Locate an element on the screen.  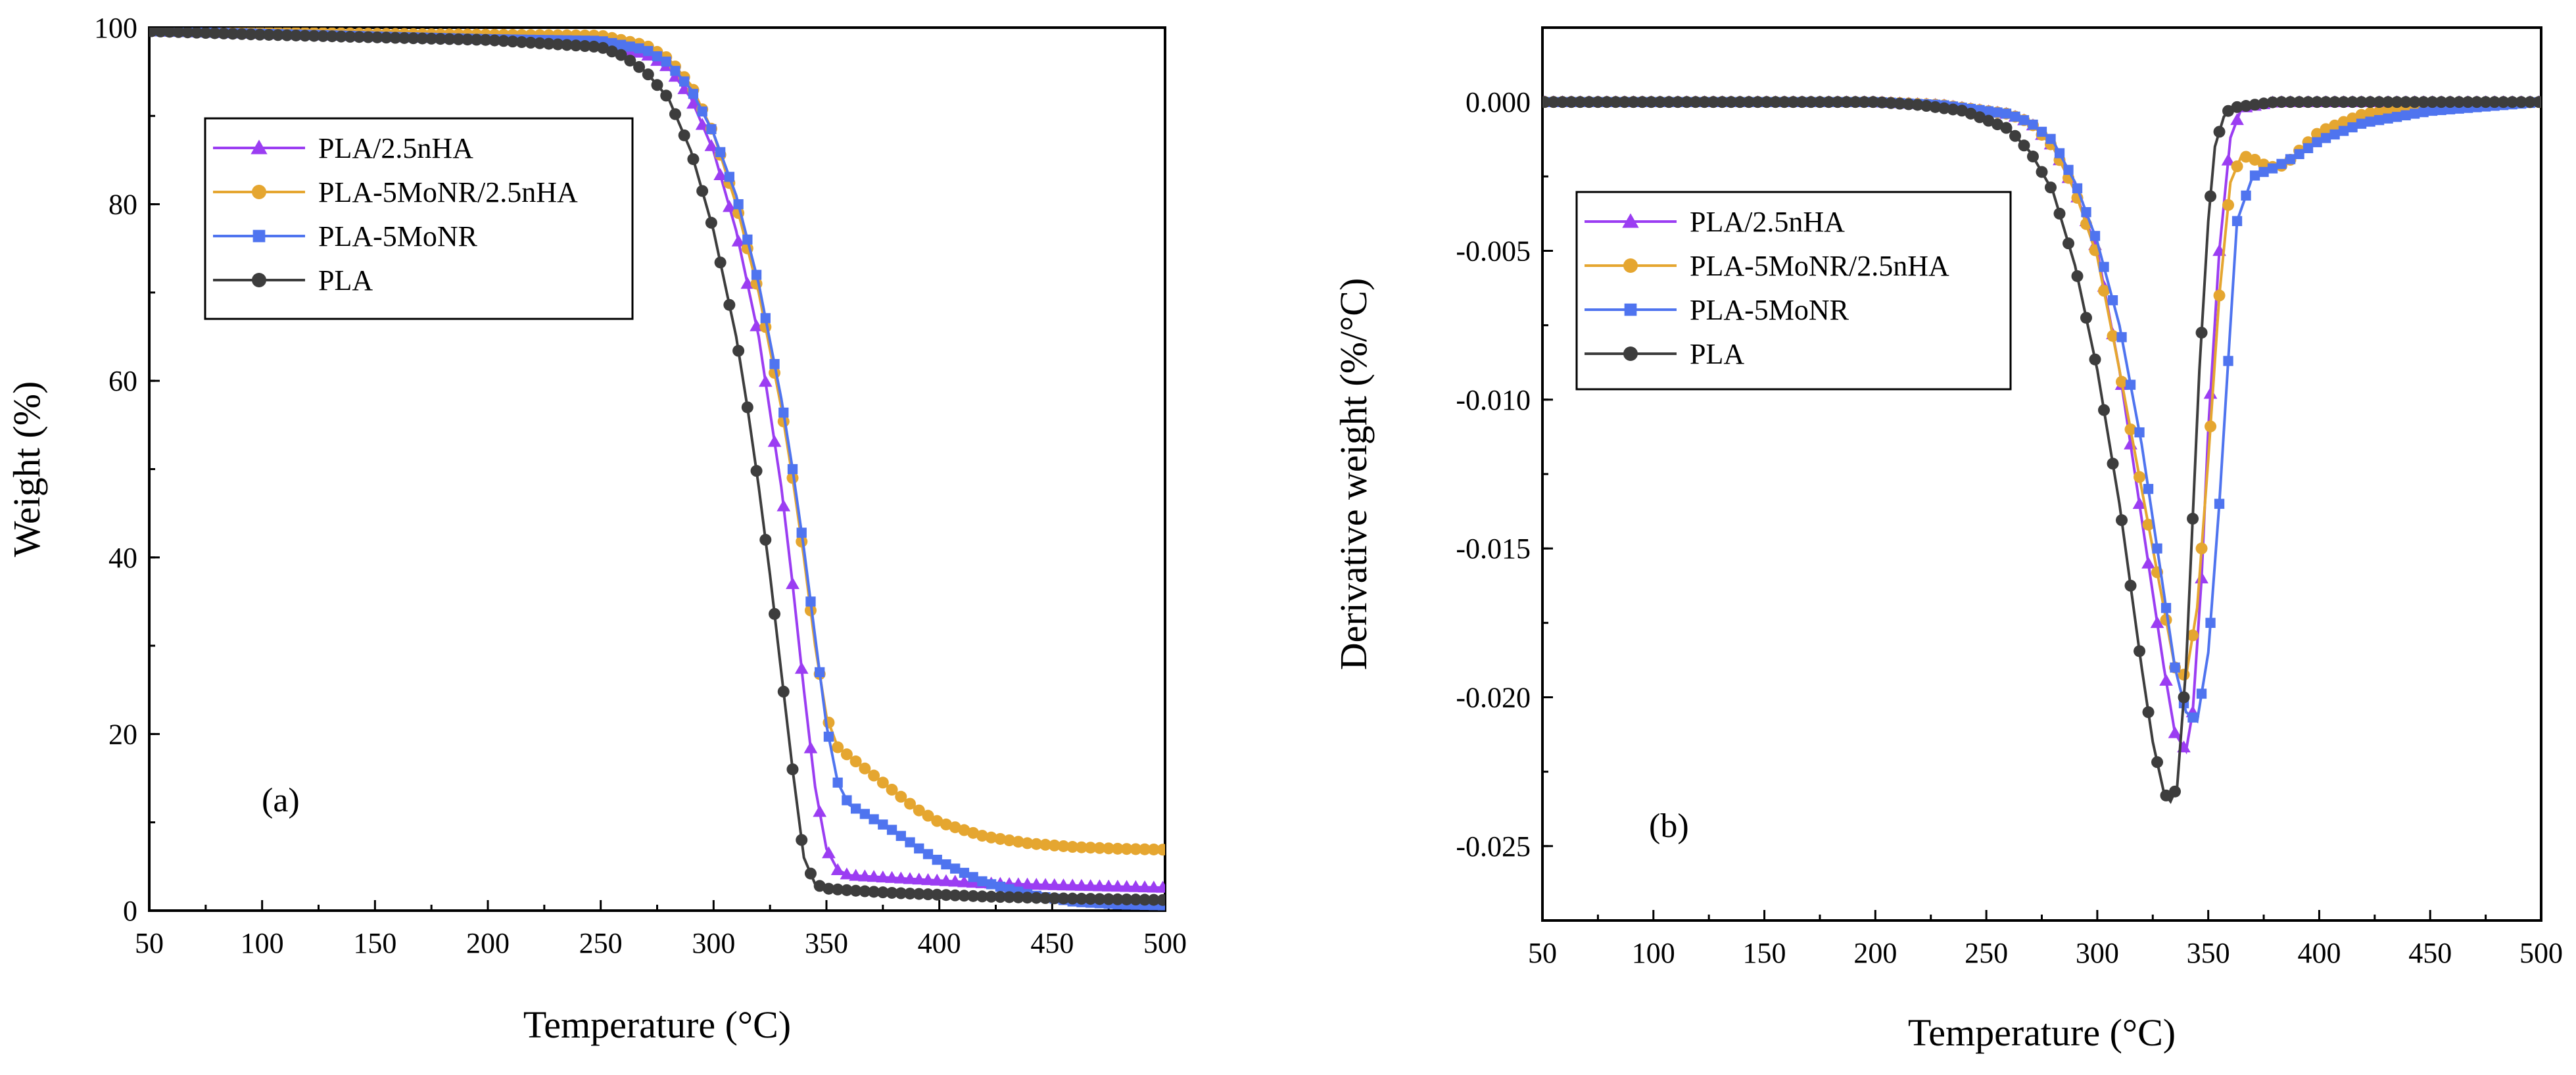
x-tick-label: 300 is located at coordinates (713, 943).